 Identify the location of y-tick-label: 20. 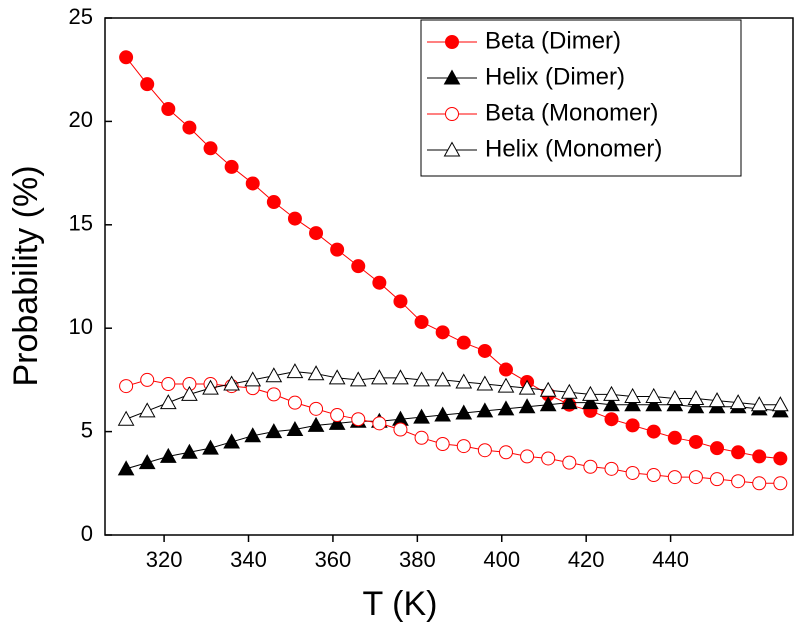
(81, 119).